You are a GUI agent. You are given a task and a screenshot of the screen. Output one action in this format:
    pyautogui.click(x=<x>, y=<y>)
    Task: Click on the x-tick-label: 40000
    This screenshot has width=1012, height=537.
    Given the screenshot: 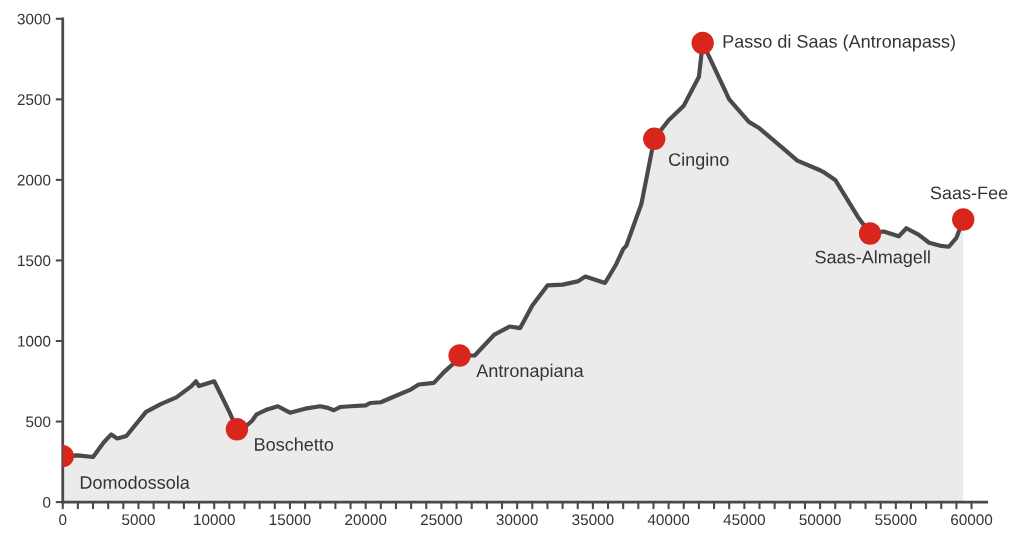 What is the action you would take?
    pyautogui.click(x=668, y=520)
    